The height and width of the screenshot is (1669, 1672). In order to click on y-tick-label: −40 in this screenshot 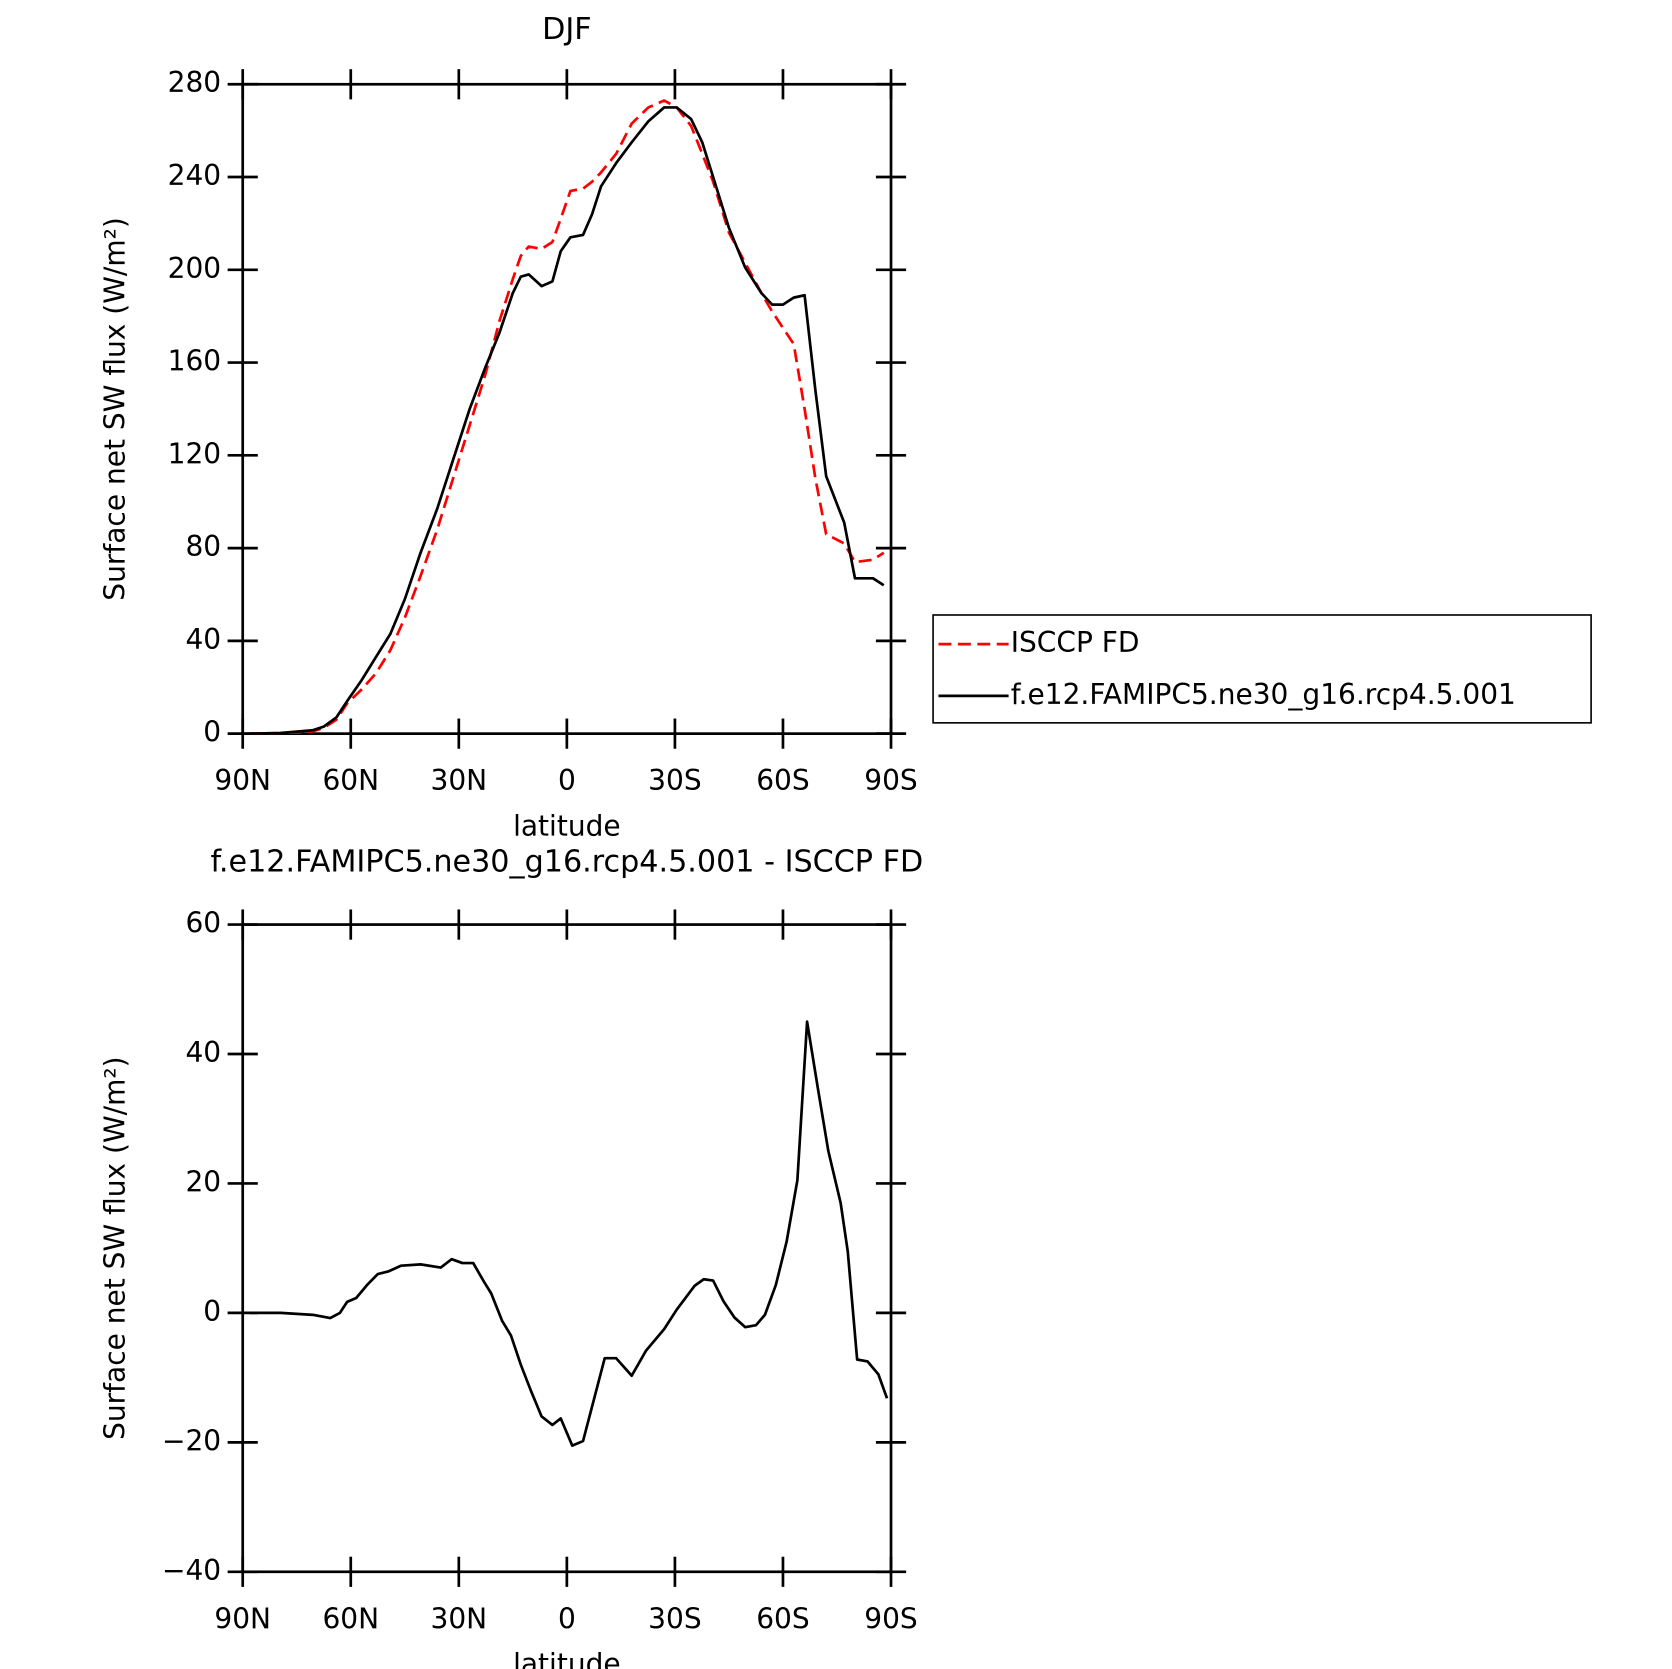, I will do `click(191, 1570)`.